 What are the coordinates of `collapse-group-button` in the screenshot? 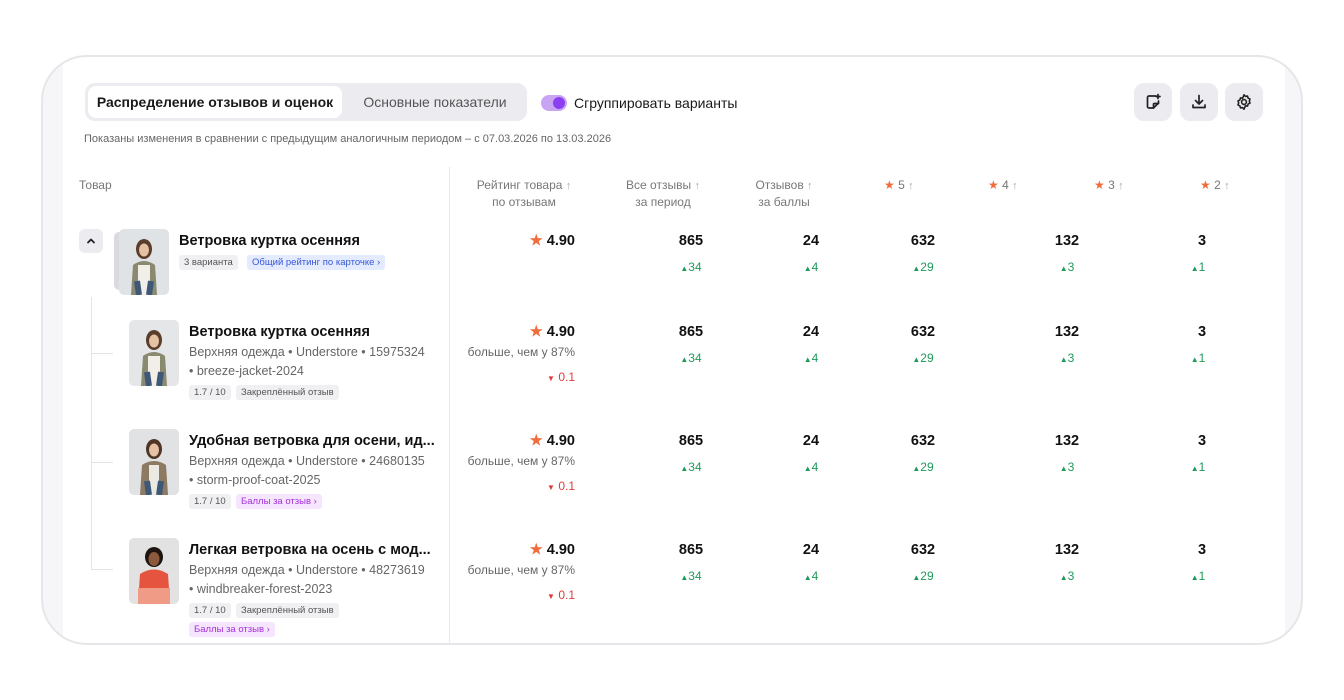 It's located at (91, 241).